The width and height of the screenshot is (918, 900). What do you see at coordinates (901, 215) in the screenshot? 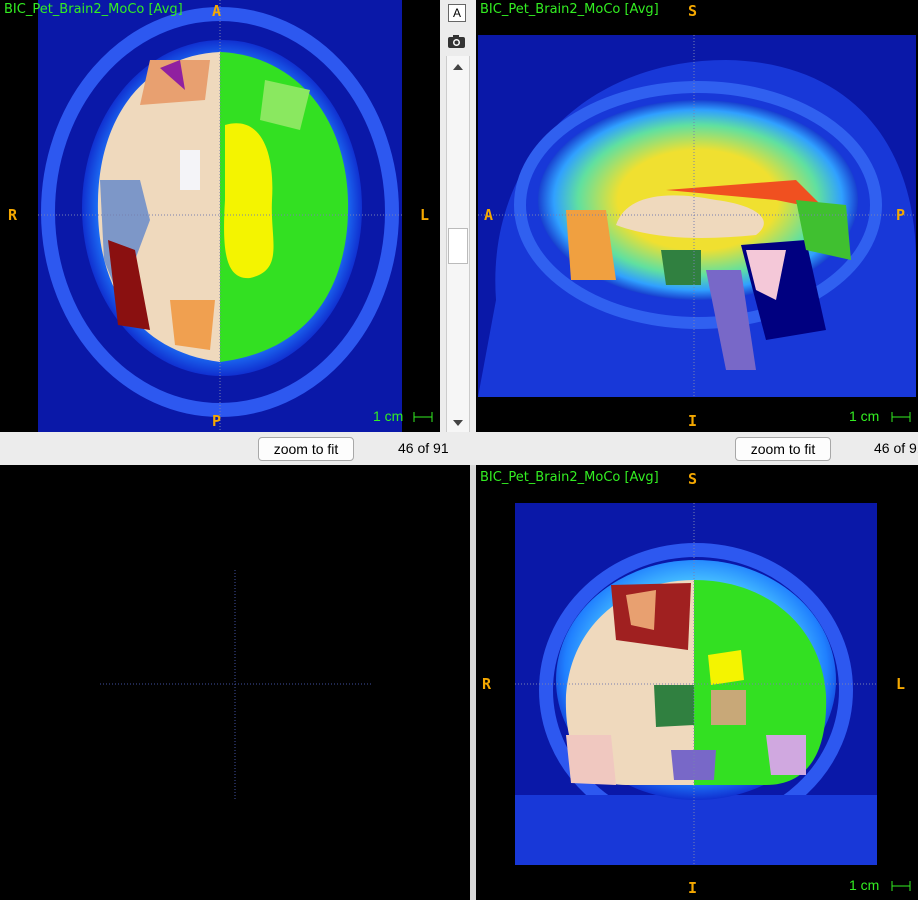
I see `orientation-right: P` at bounding box center [901, 215].